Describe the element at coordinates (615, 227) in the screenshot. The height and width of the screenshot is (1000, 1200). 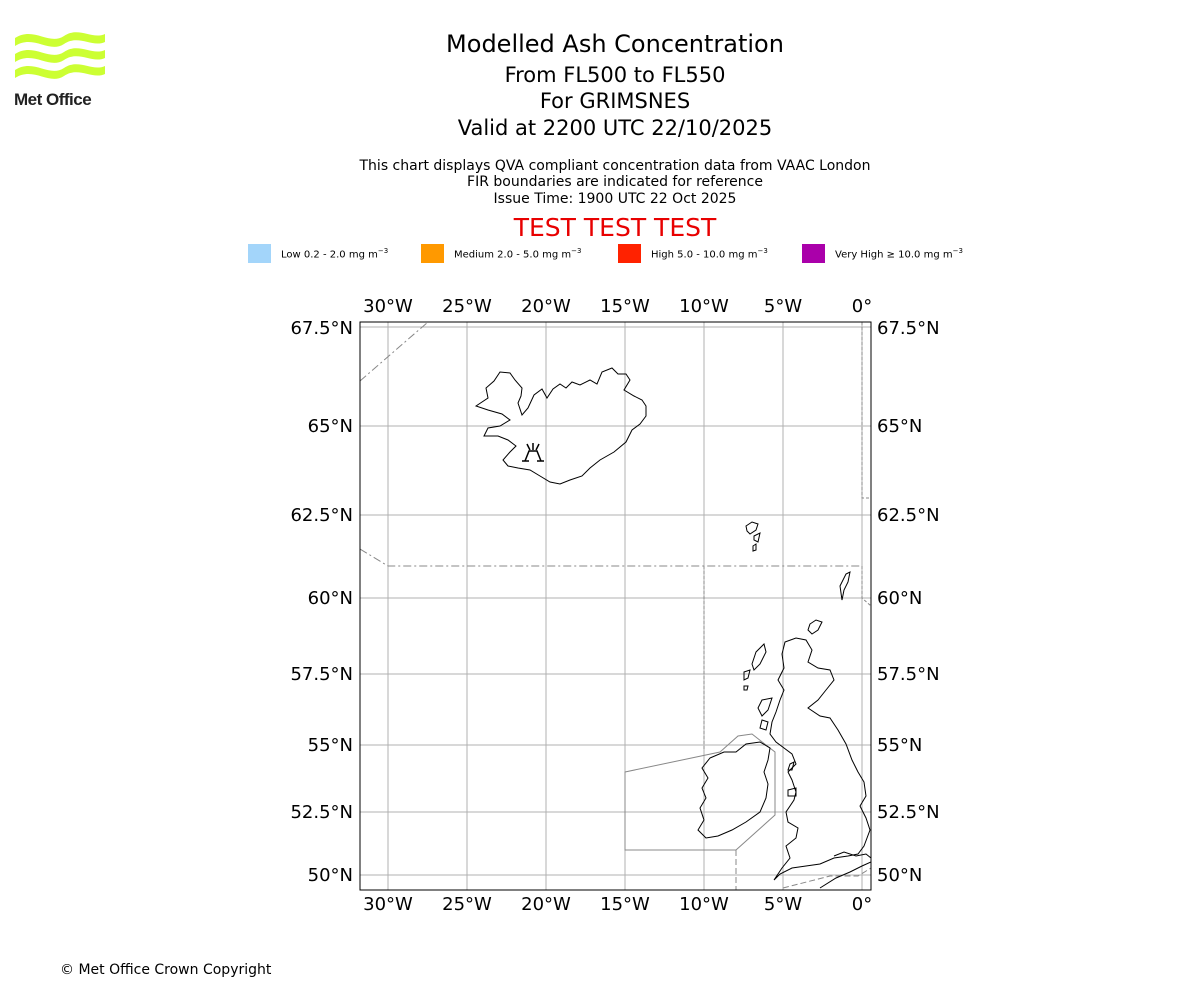
I see `test-banner: TEST TEST TEST` at that location.